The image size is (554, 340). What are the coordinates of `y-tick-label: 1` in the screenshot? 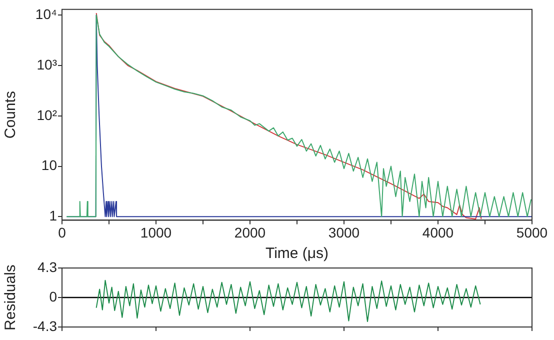 It's located at (53, 216).